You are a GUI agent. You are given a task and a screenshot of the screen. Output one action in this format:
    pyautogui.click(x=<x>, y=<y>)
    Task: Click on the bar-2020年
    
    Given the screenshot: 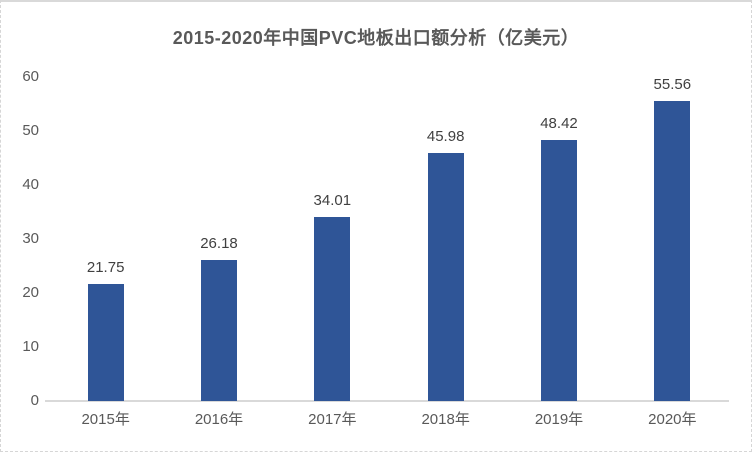 What is the action you would take?
    pyautogui.click(x=672, y=250)
    